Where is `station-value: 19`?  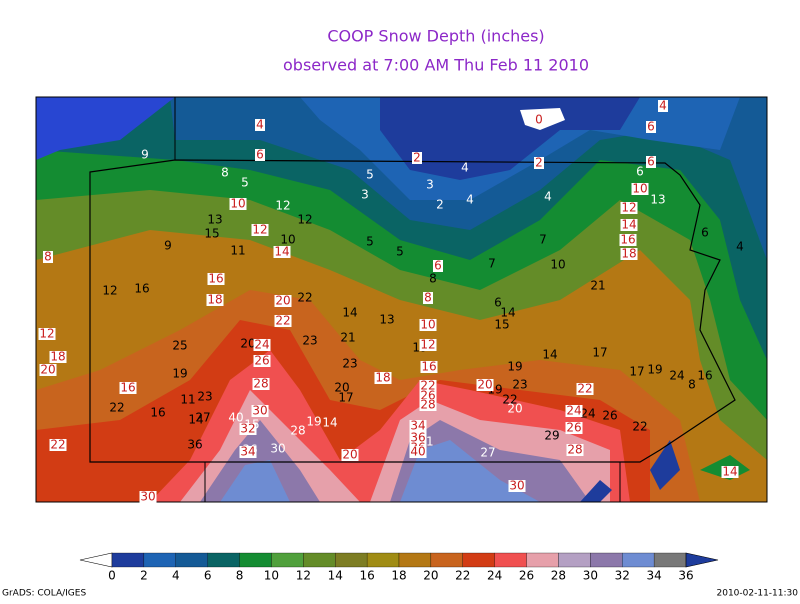
station-value: 19 is located at coordinates (654, 370).